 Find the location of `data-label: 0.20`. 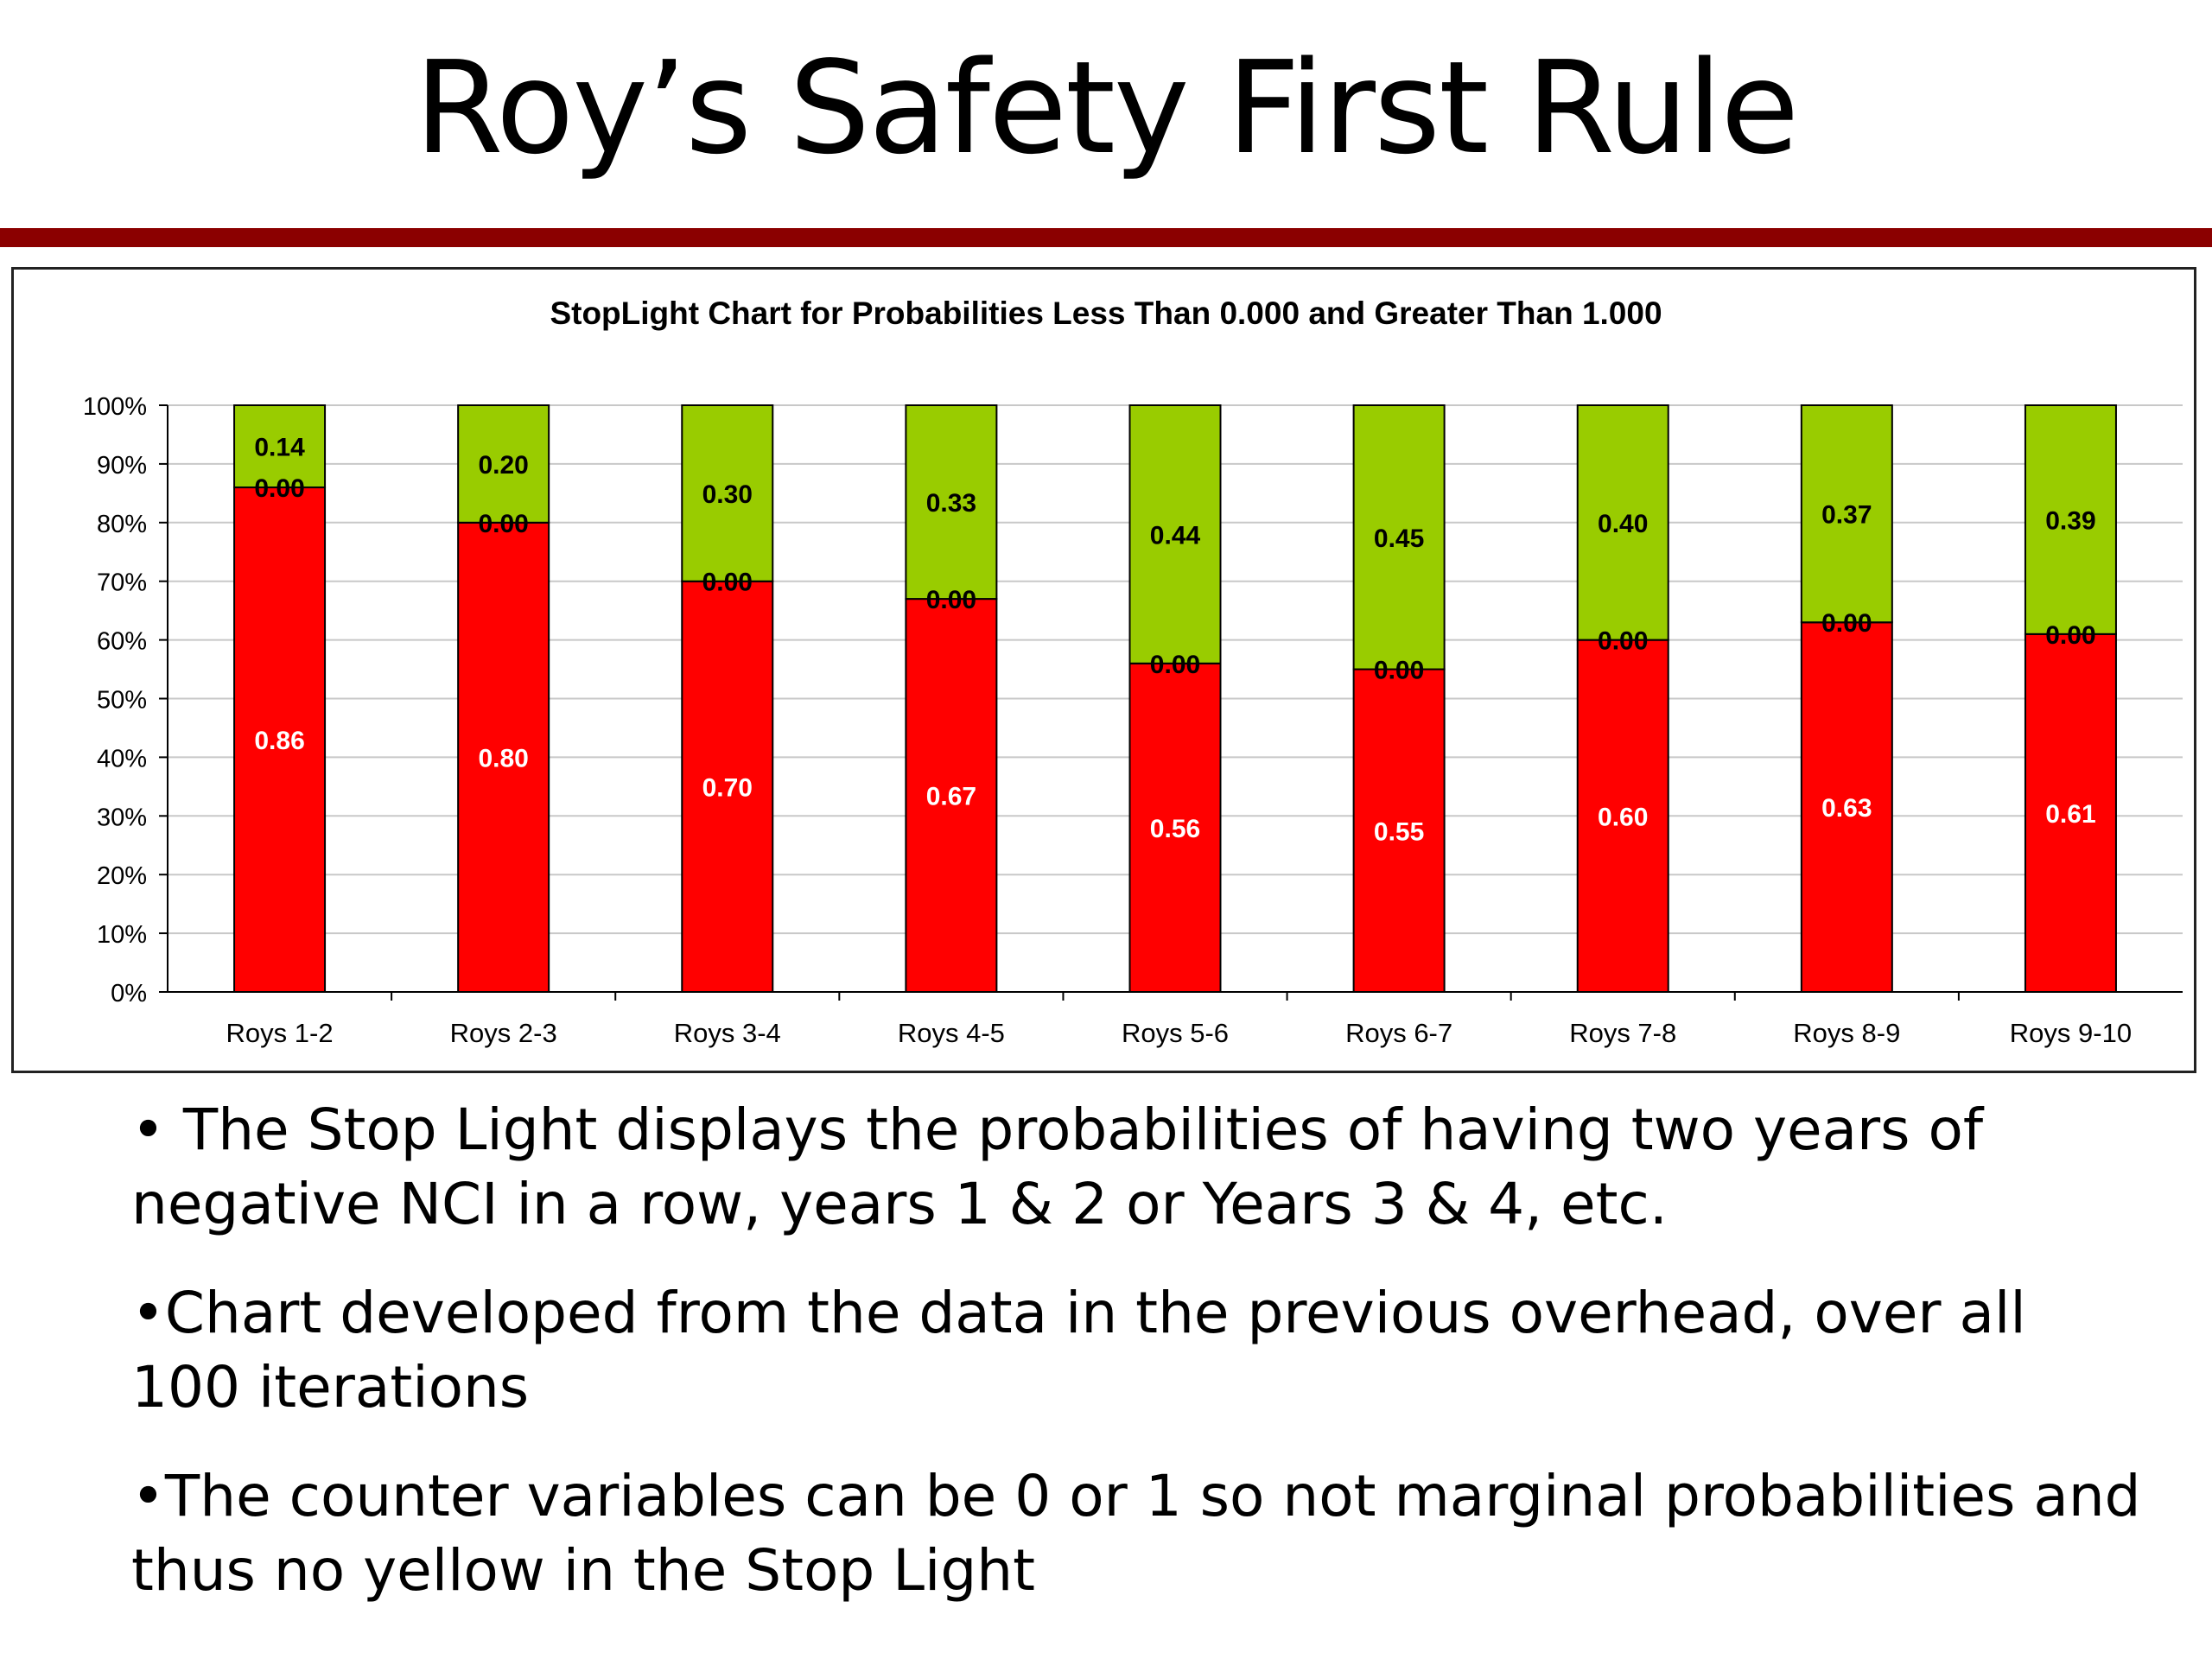

data-label: 0.20 is located at coordinates (503, 465).